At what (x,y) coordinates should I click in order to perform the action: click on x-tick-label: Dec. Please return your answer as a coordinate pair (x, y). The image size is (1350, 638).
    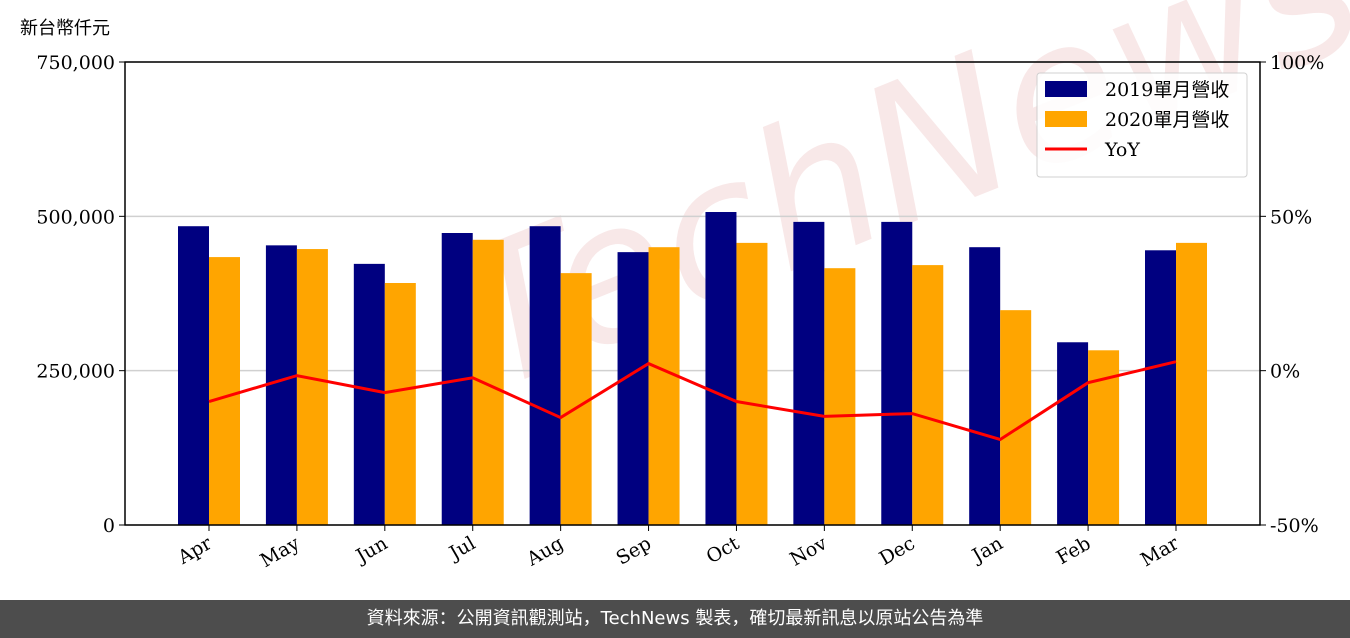
    Looking at the image, I should click on (897, 551).